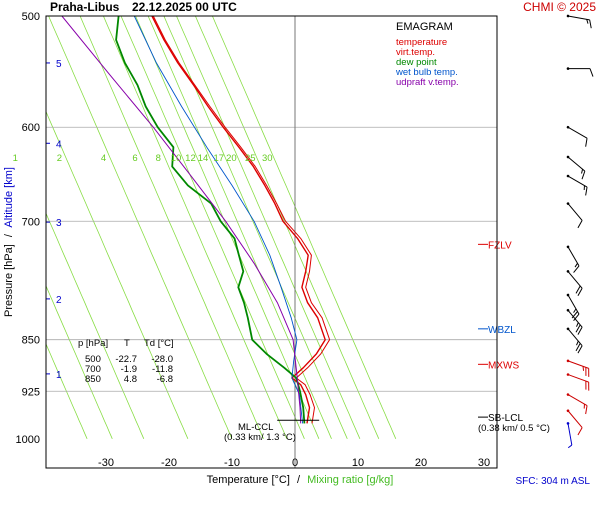 Image resolution: width=600 pixels, height=505 pixels. I want to click on table-row-500-p: 500, so click(93, 359).